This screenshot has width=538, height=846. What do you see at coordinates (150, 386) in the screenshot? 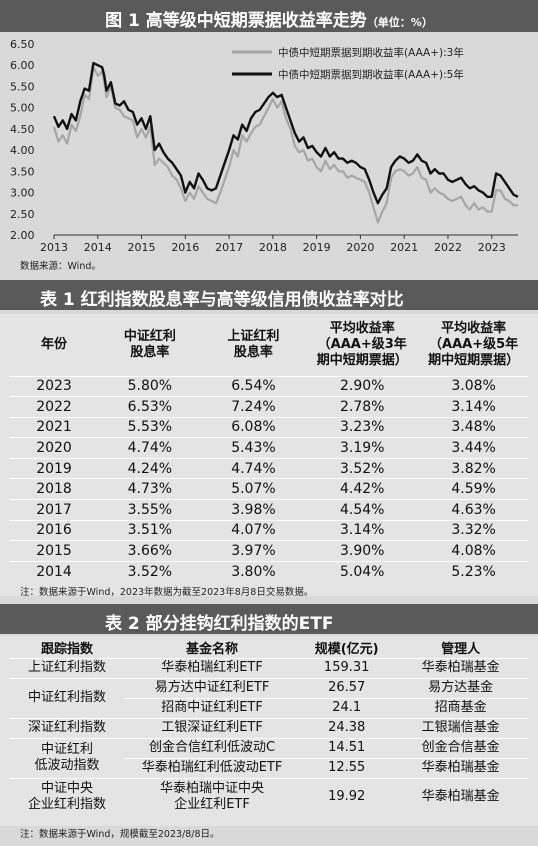
I see `table1-cell: 5.80%` at bounding box center [150, 386].